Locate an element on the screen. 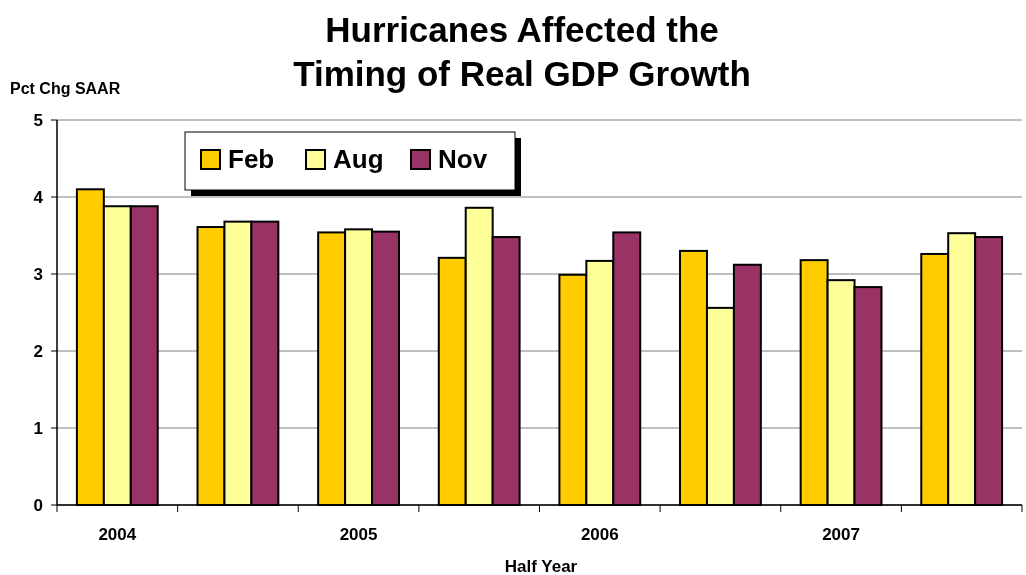  y-tick-label: 1 is located at coordinates (38, 428).